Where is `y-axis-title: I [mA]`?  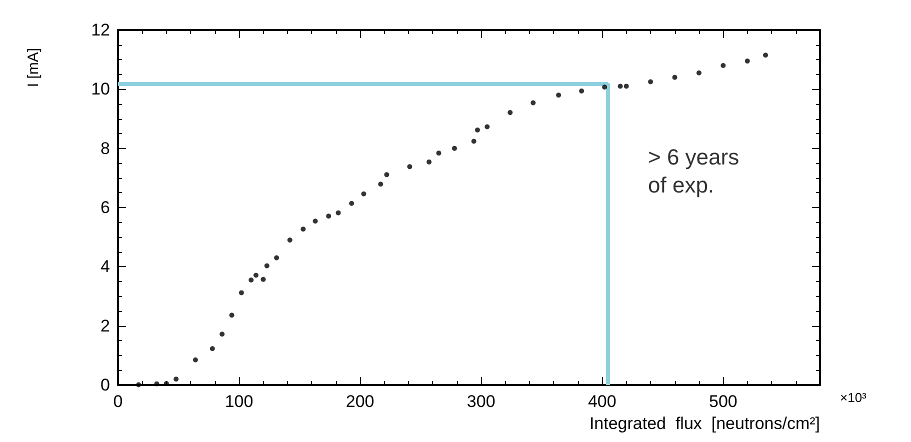
y-axis-title: I [mA] is located at coordinates (33, 68).